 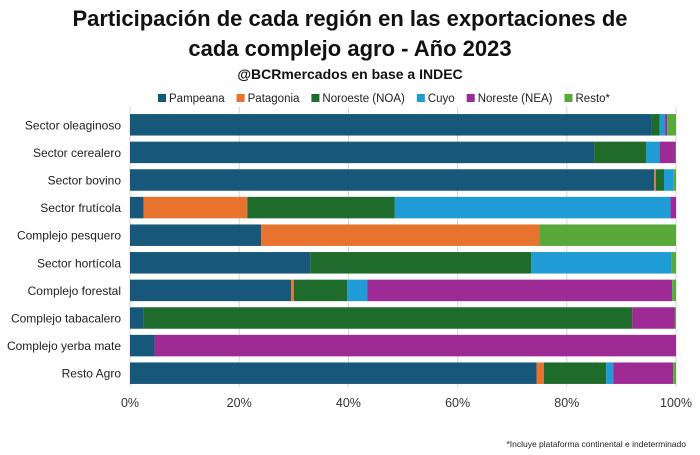 What do you see at coordinates (77, 153) in the screenshot?
I see `category-label: Sector cerealero` at bounding box center [77, 153].